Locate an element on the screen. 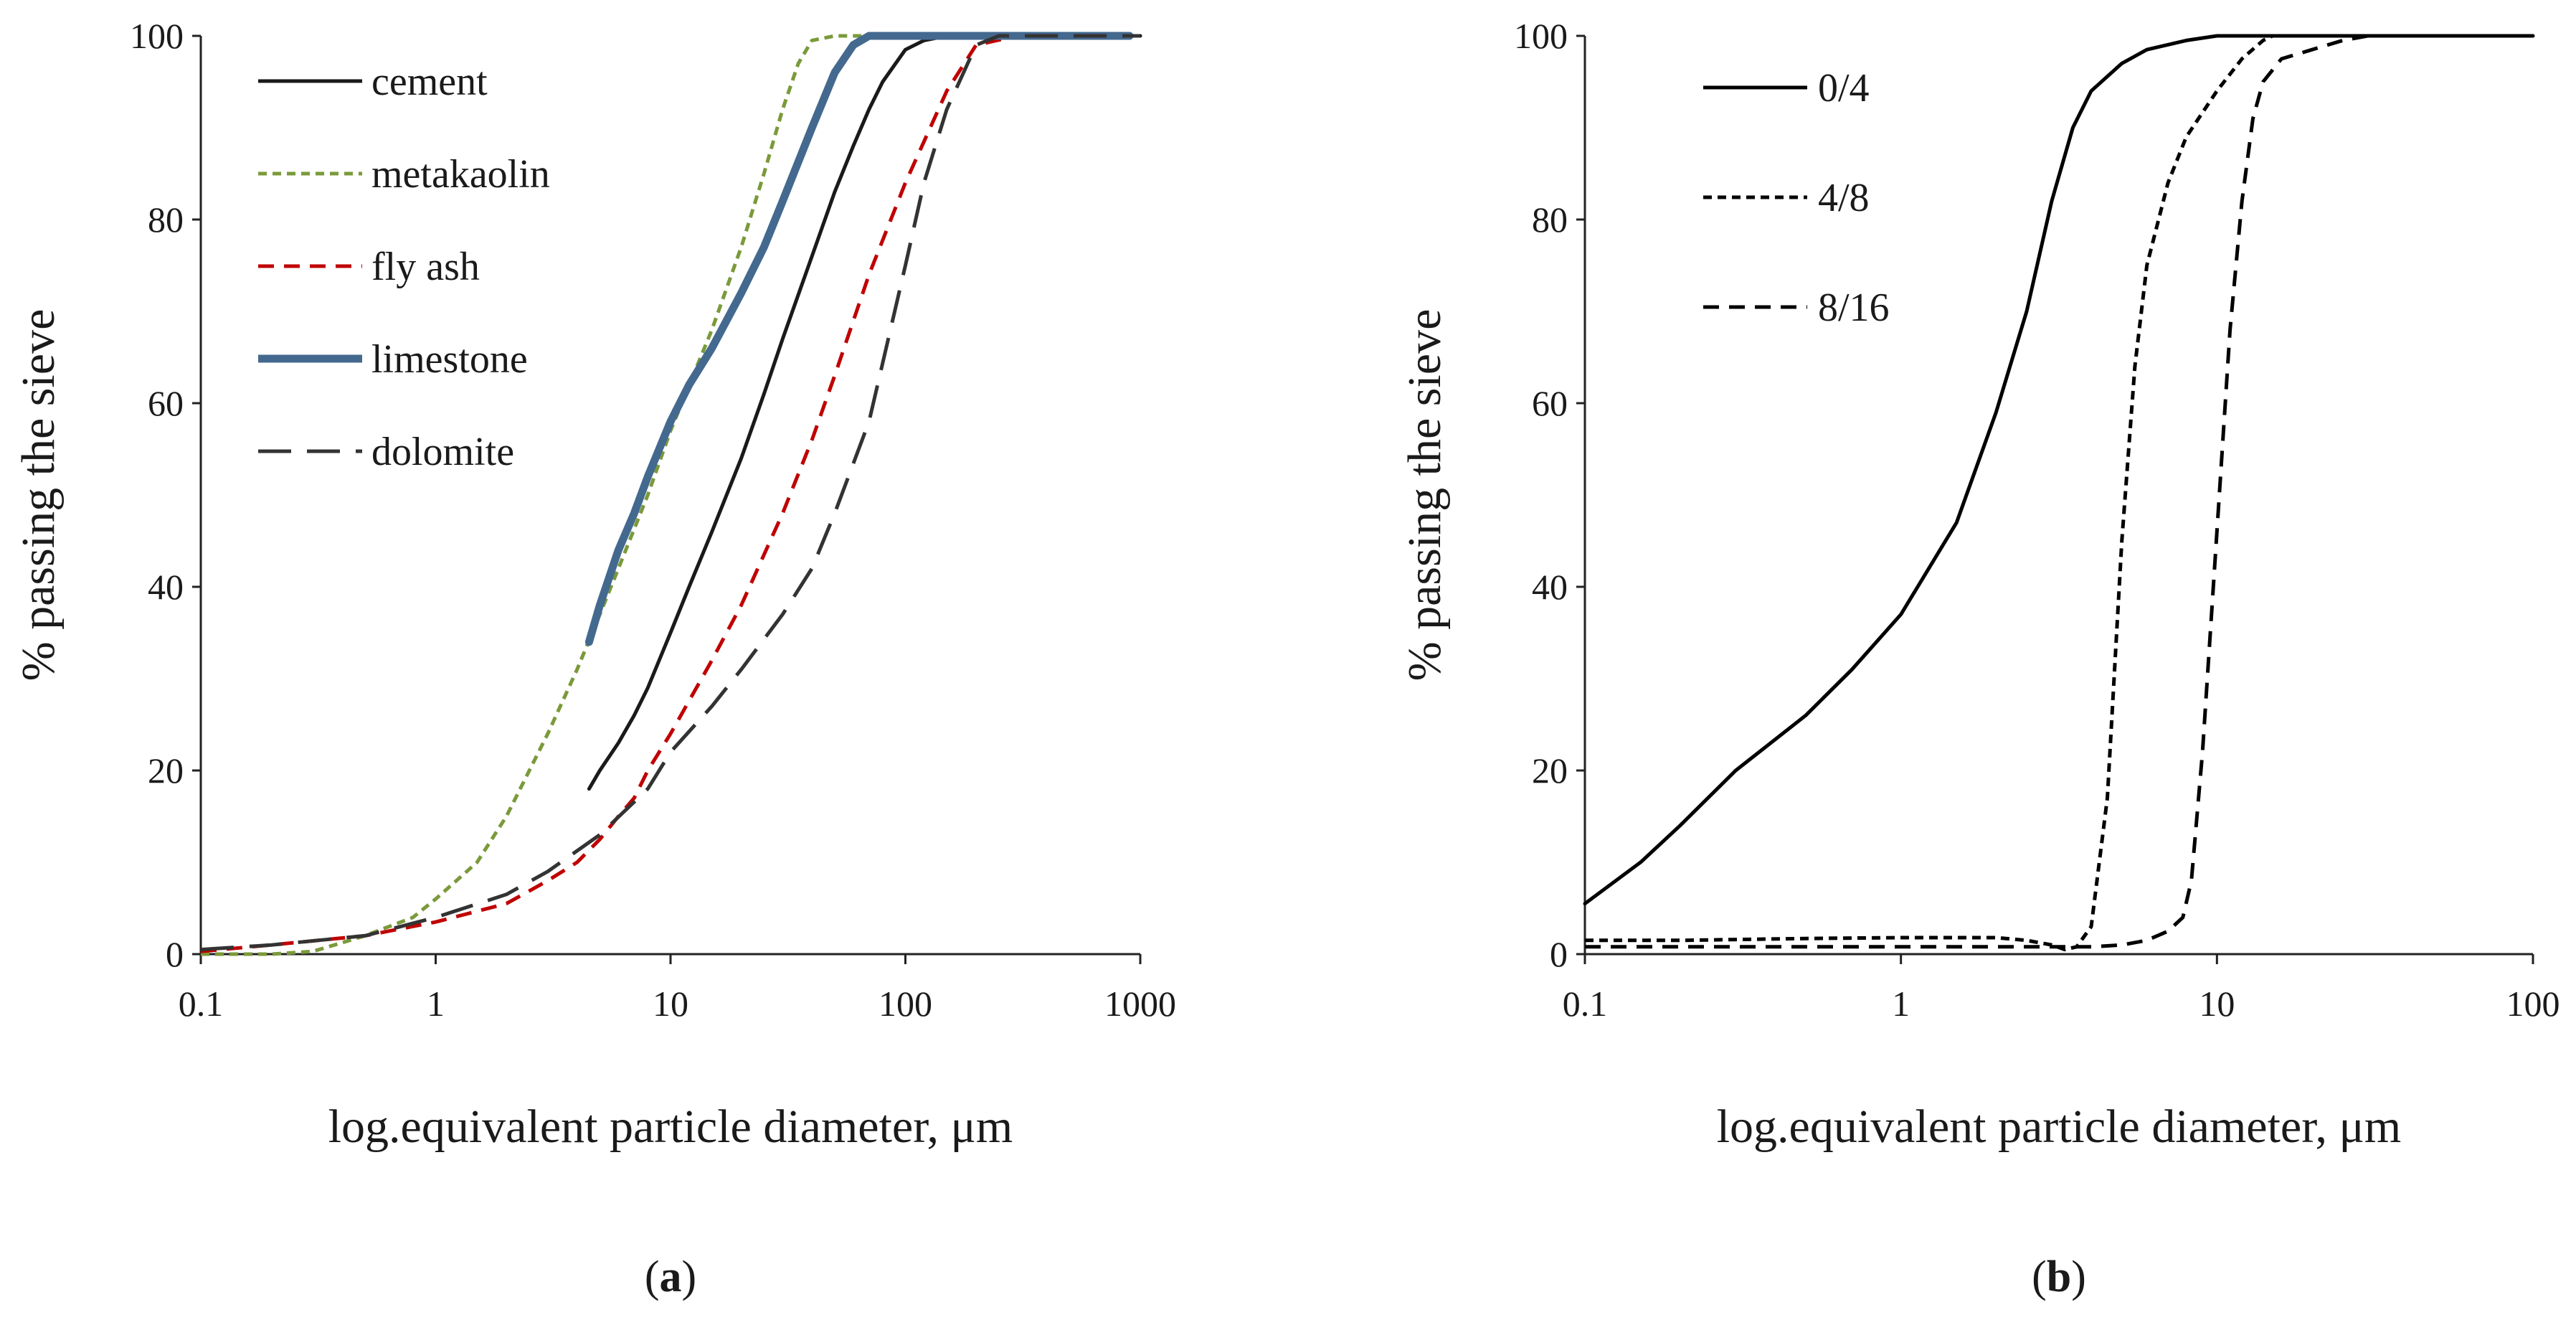 The width and height of the screenshot is (2576, 1320). panel-caption: (b) is located at coordinates (2059, 1277).